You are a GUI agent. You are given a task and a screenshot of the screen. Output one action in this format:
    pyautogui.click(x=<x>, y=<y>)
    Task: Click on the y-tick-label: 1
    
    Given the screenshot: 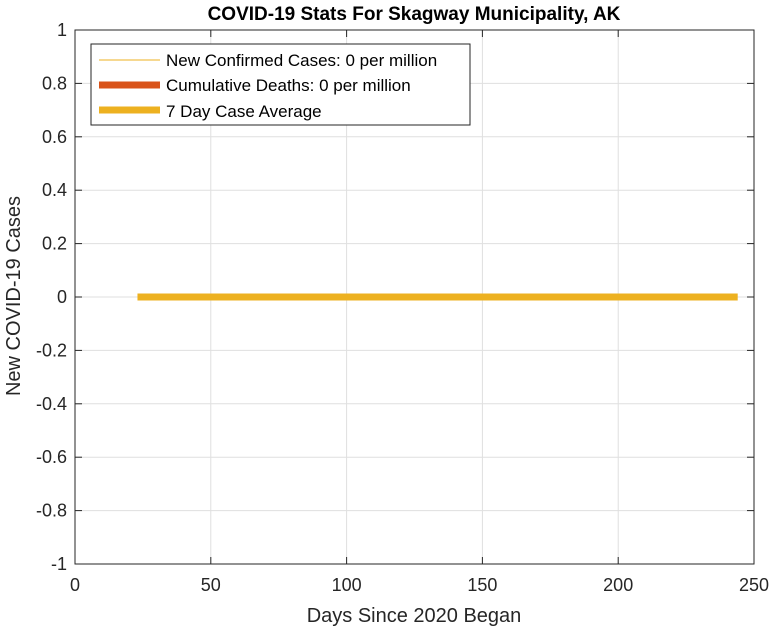 What is the action you would take?
    pyautogui.click(x=62, y=30)
    